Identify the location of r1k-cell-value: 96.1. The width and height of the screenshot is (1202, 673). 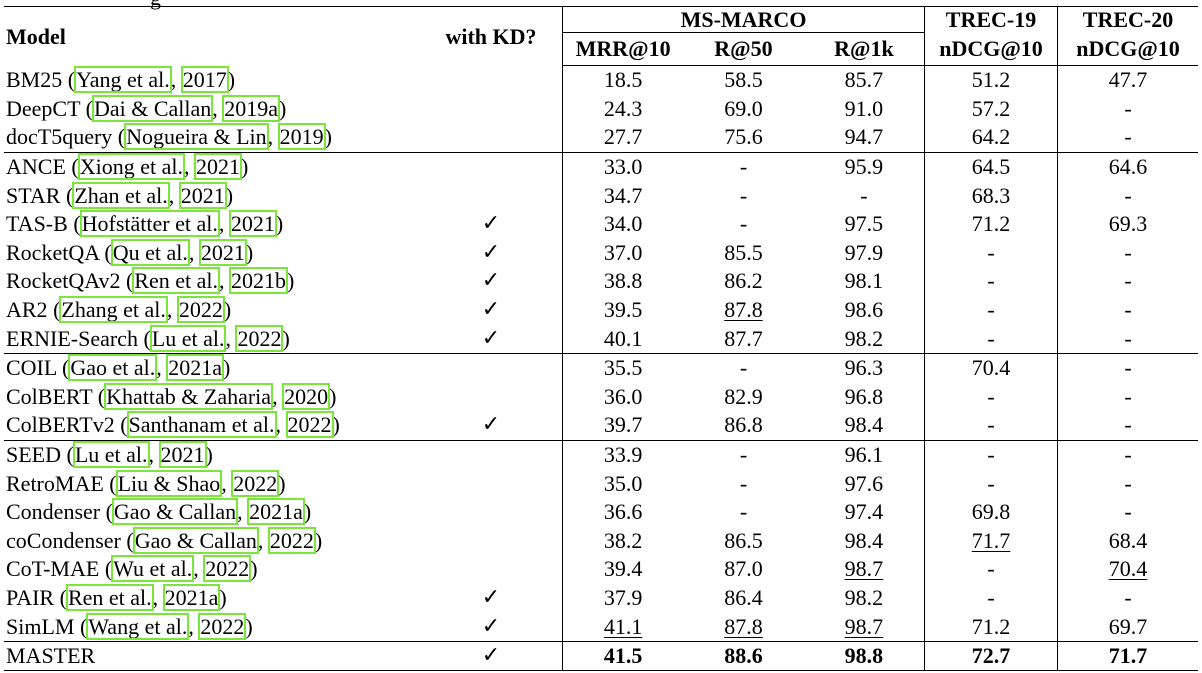
(864, 455).